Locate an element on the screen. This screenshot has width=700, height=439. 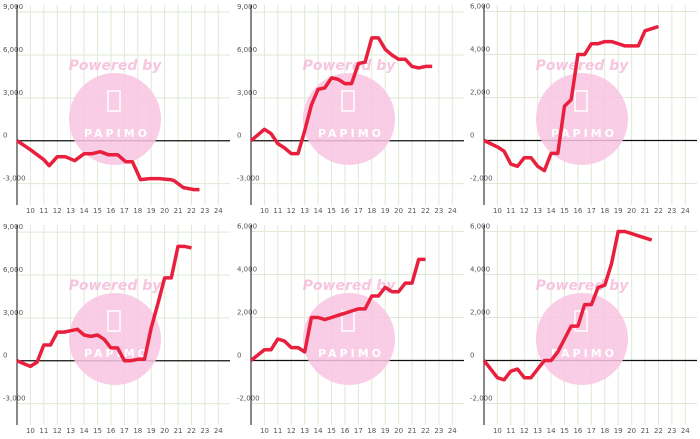
x-tick-label: 21 is located at coordinates (645, 431).